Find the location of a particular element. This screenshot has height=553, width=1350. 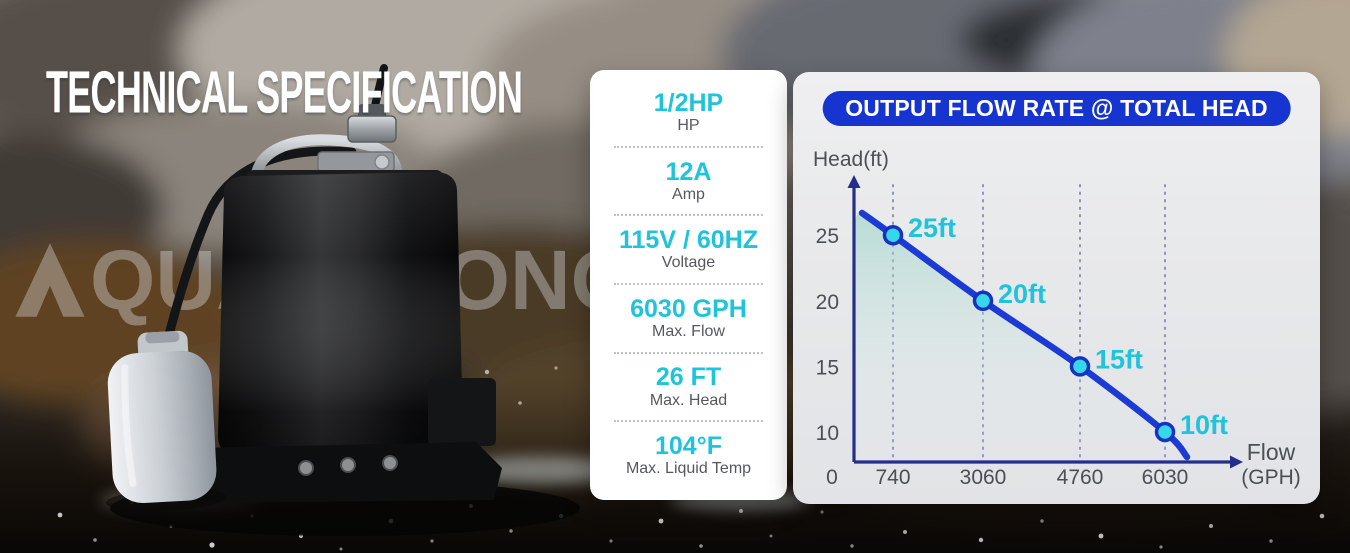

aquastrong-logo-a-icon is located at coordinates (50, 280).